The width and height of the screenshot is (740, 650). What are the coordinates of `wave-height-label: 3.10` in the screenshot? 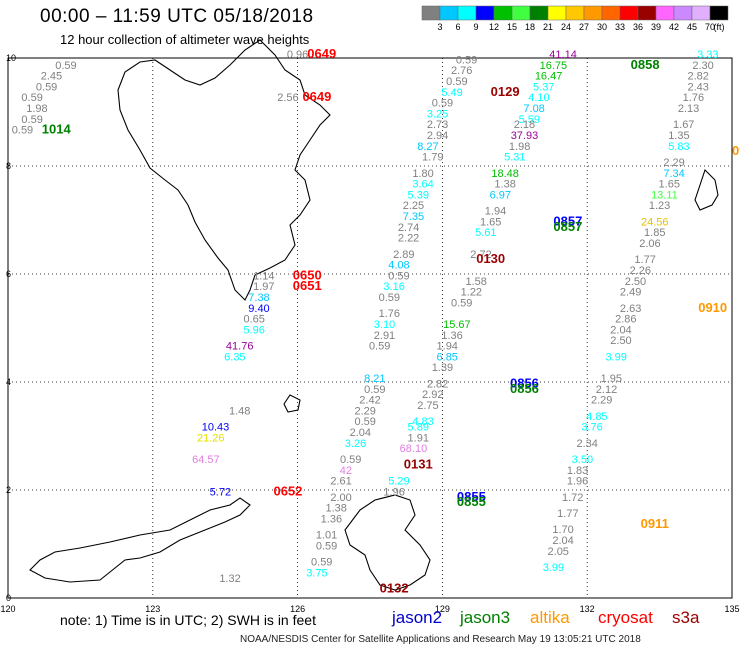 It's located at (384, 325).